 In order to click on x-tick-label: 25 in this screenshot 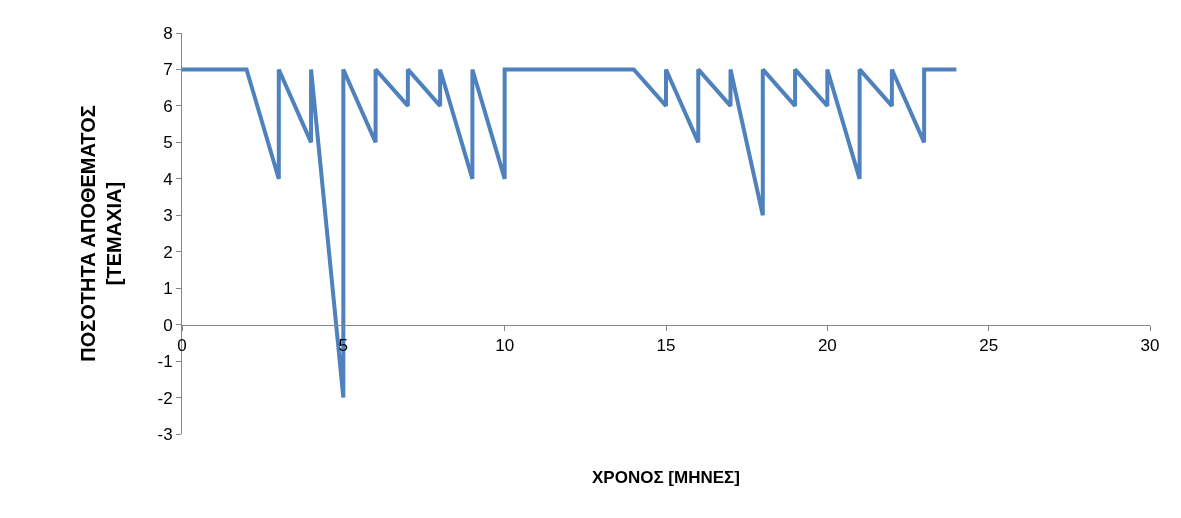, I will do `click(989, 346)`.